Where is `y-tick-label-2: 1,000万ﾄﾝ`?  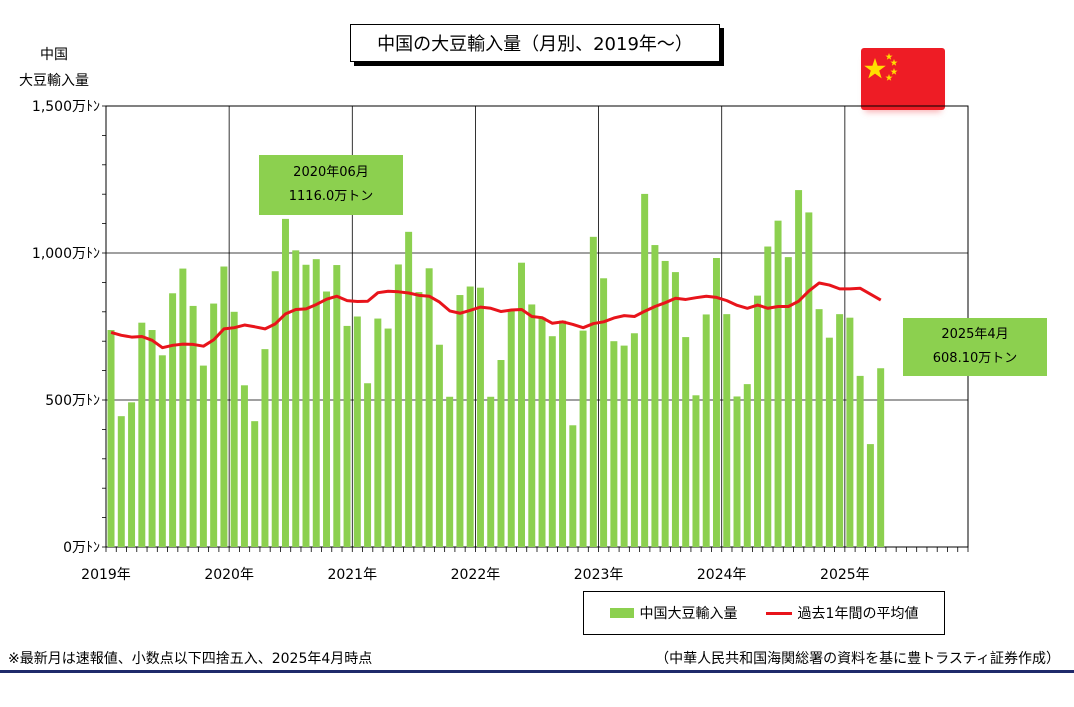
y-tick-label-2: 1,000万ﾄﾝ is located at coordinates (66, 254).